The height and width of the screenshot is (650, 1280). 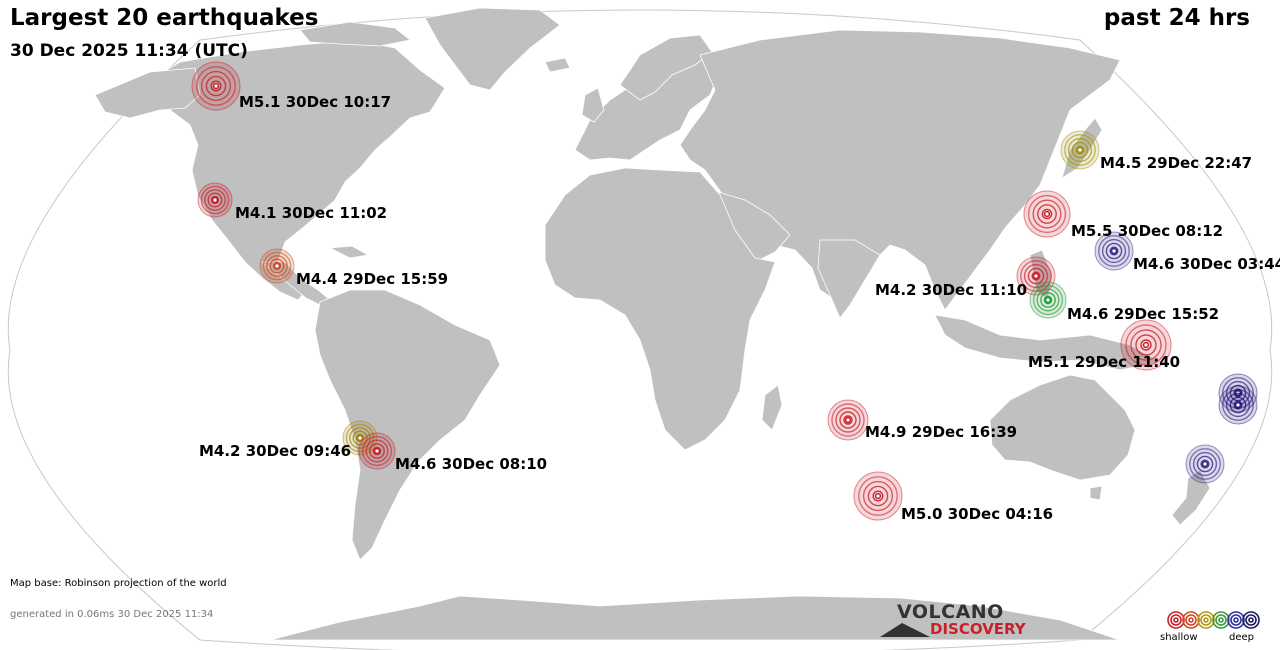 I want to click on quake-label-2: M4.1 30Dec 11:02, so click(x=311, y=213).